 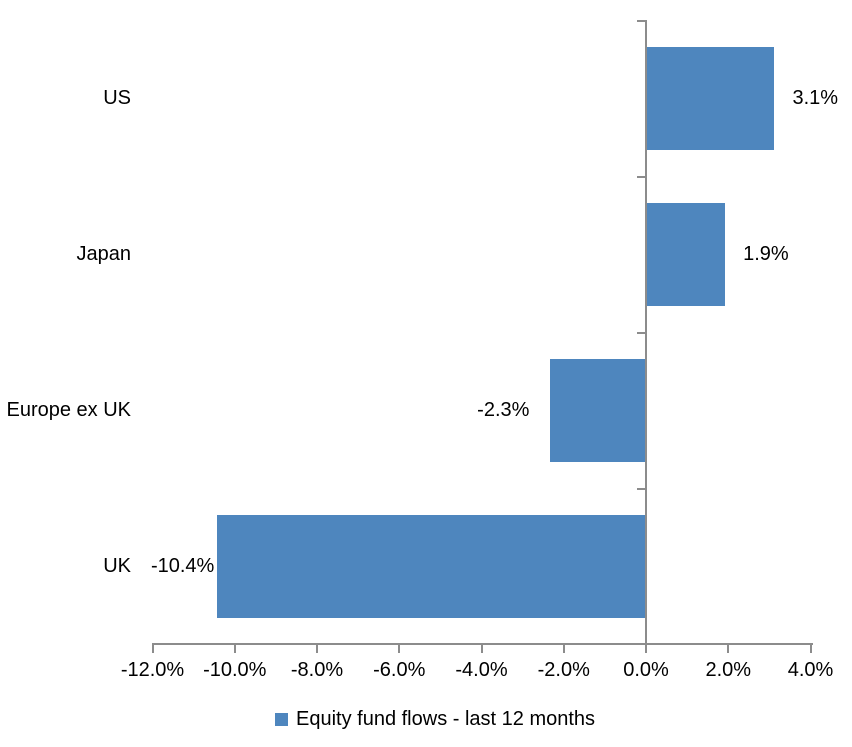 I want to click on legend: Equity fund flows - last 12 months, so click(x=435, y=719).